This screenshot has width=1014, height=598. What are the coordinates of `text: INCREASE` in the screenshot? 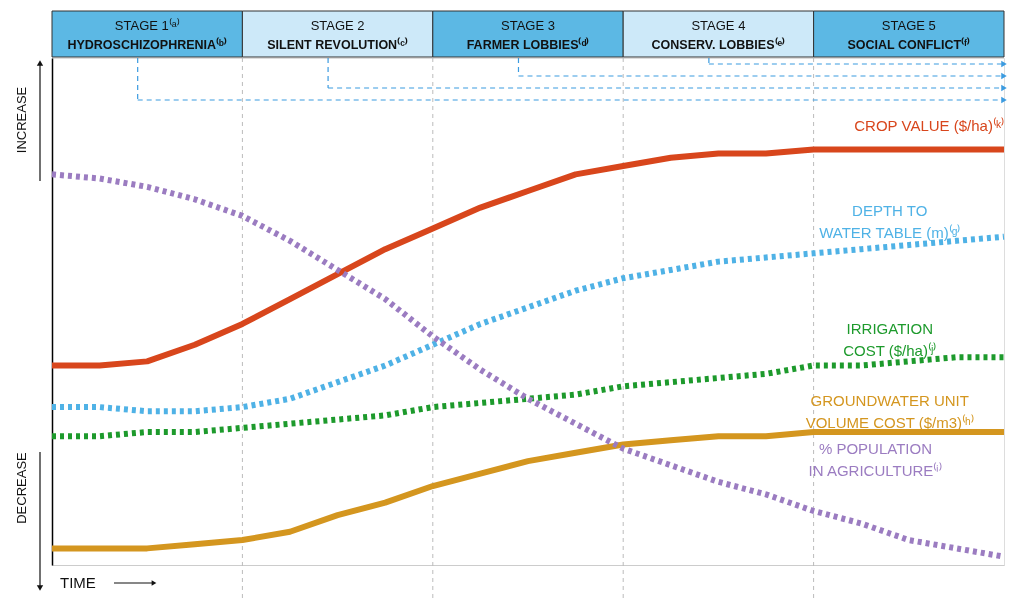 It's located at (21, 120).